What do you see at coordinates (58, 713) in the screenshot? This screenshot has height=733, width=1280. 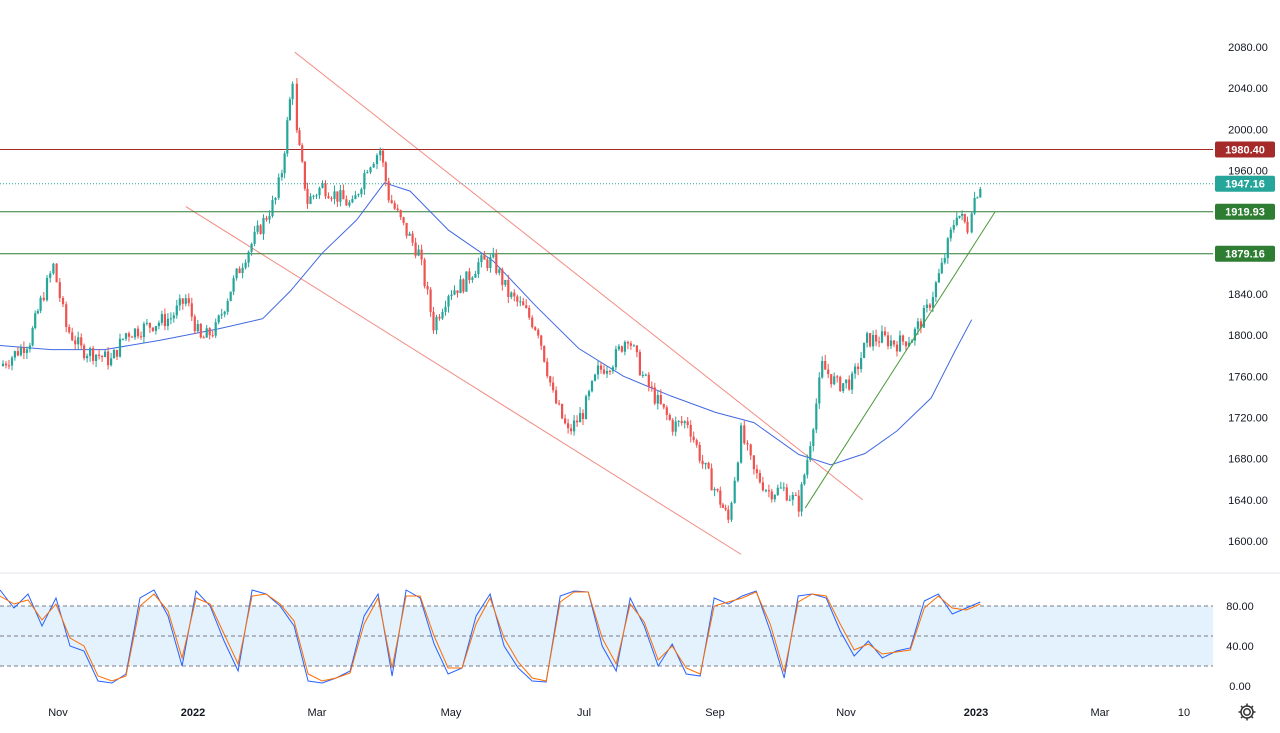 I see `time-tick-label: Nov` at bounding box center [58, 713].